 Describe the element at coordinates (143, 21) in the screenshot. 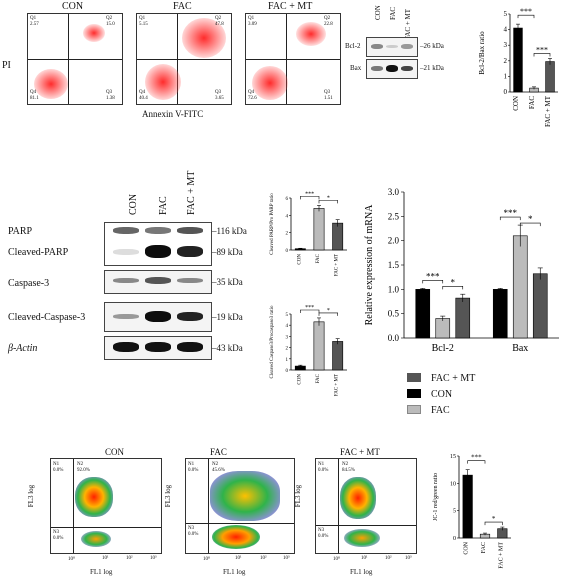

I see `q1-label: Q1 5.15` at that location.